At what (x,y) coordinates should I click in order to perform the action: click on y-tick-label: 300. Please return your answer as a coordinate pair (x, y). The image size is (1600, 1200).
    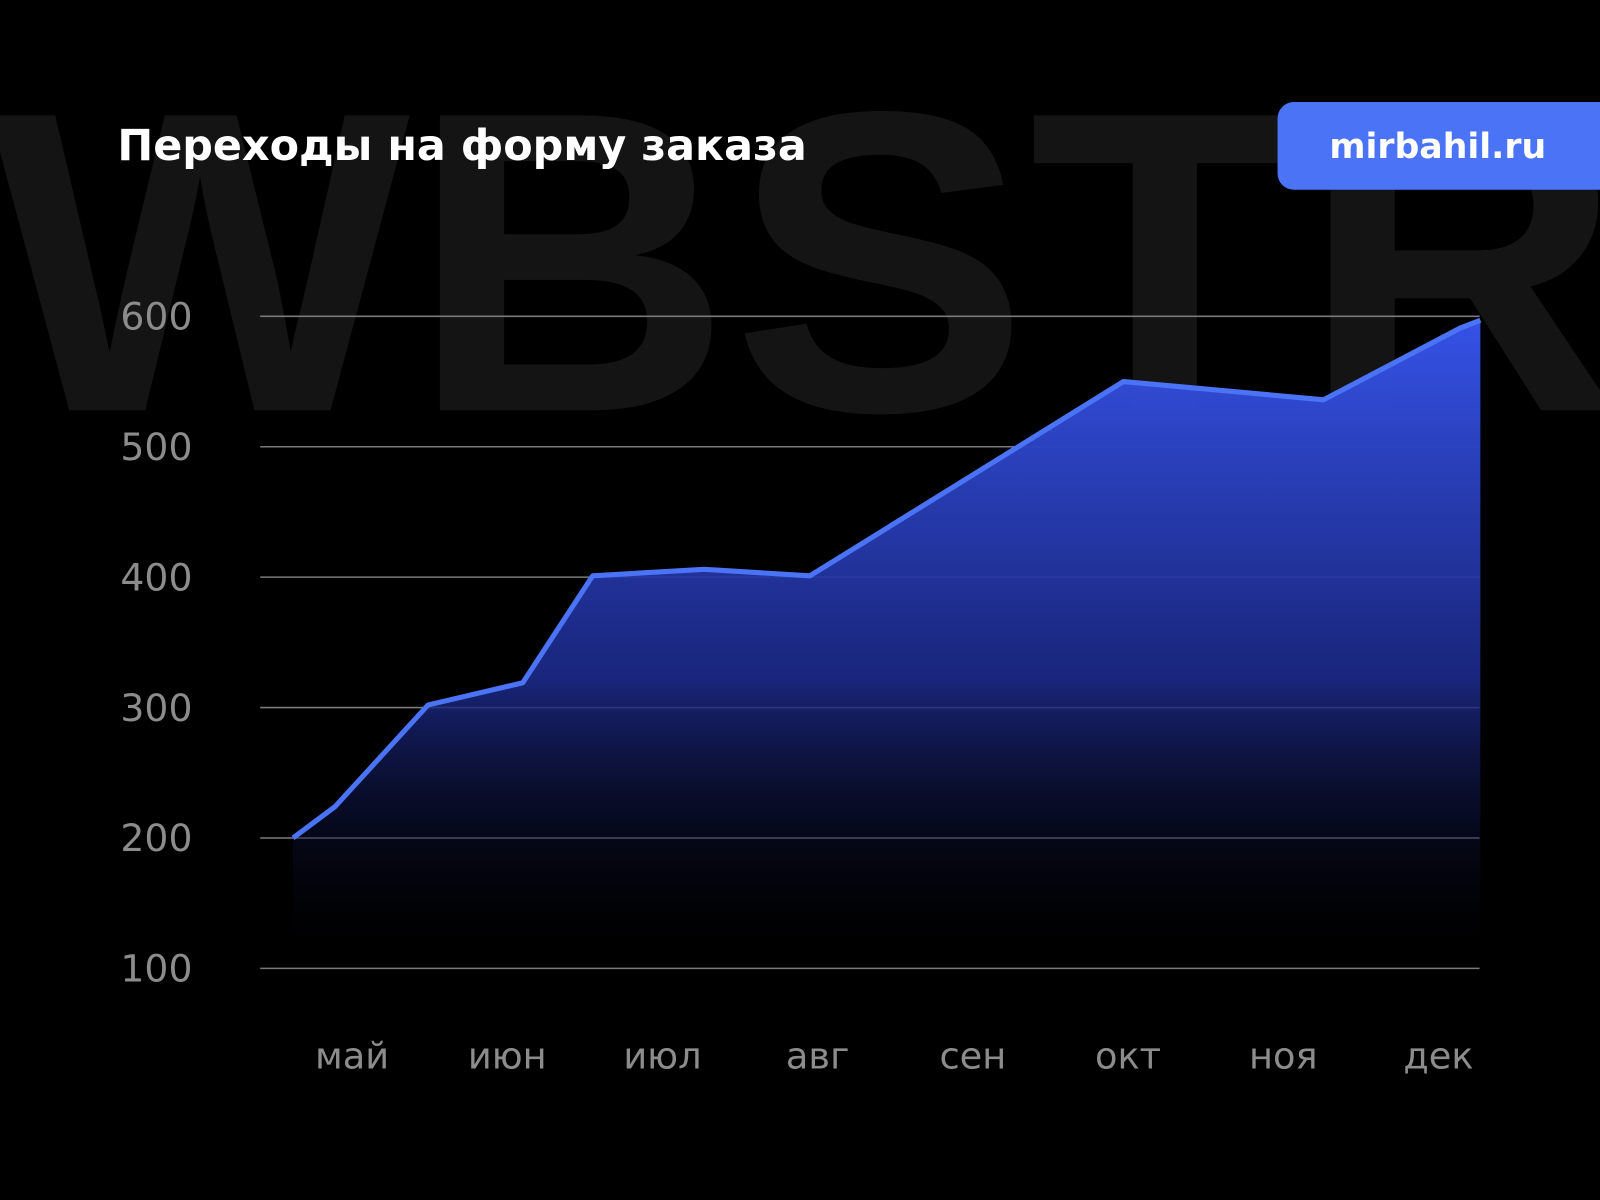
    Looking at the image, I should click on (156, 708).